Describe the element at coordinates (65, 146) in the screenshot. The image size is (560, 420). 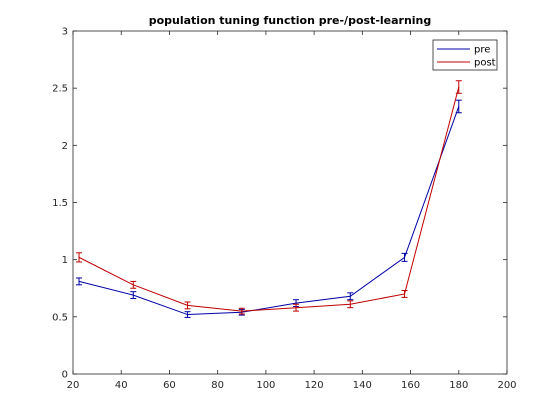
I see `y-tick-label: 2` at that location.